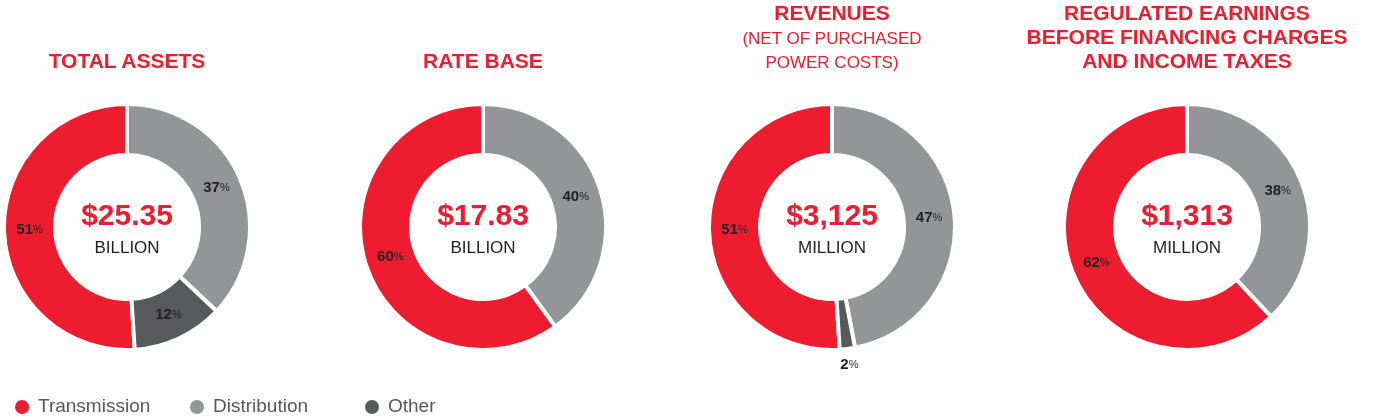 The width and height of the screenshot is (1379, 420). I want to click on data-label: 12%, so click(168, 314).